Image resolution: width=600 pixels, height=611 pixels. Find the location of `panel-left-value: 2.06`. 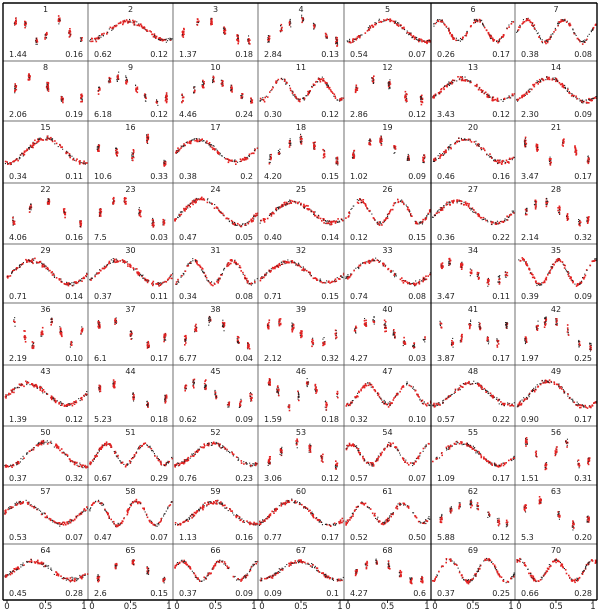

panel-left-value: 2.06 is located at coordinates (18, 114).